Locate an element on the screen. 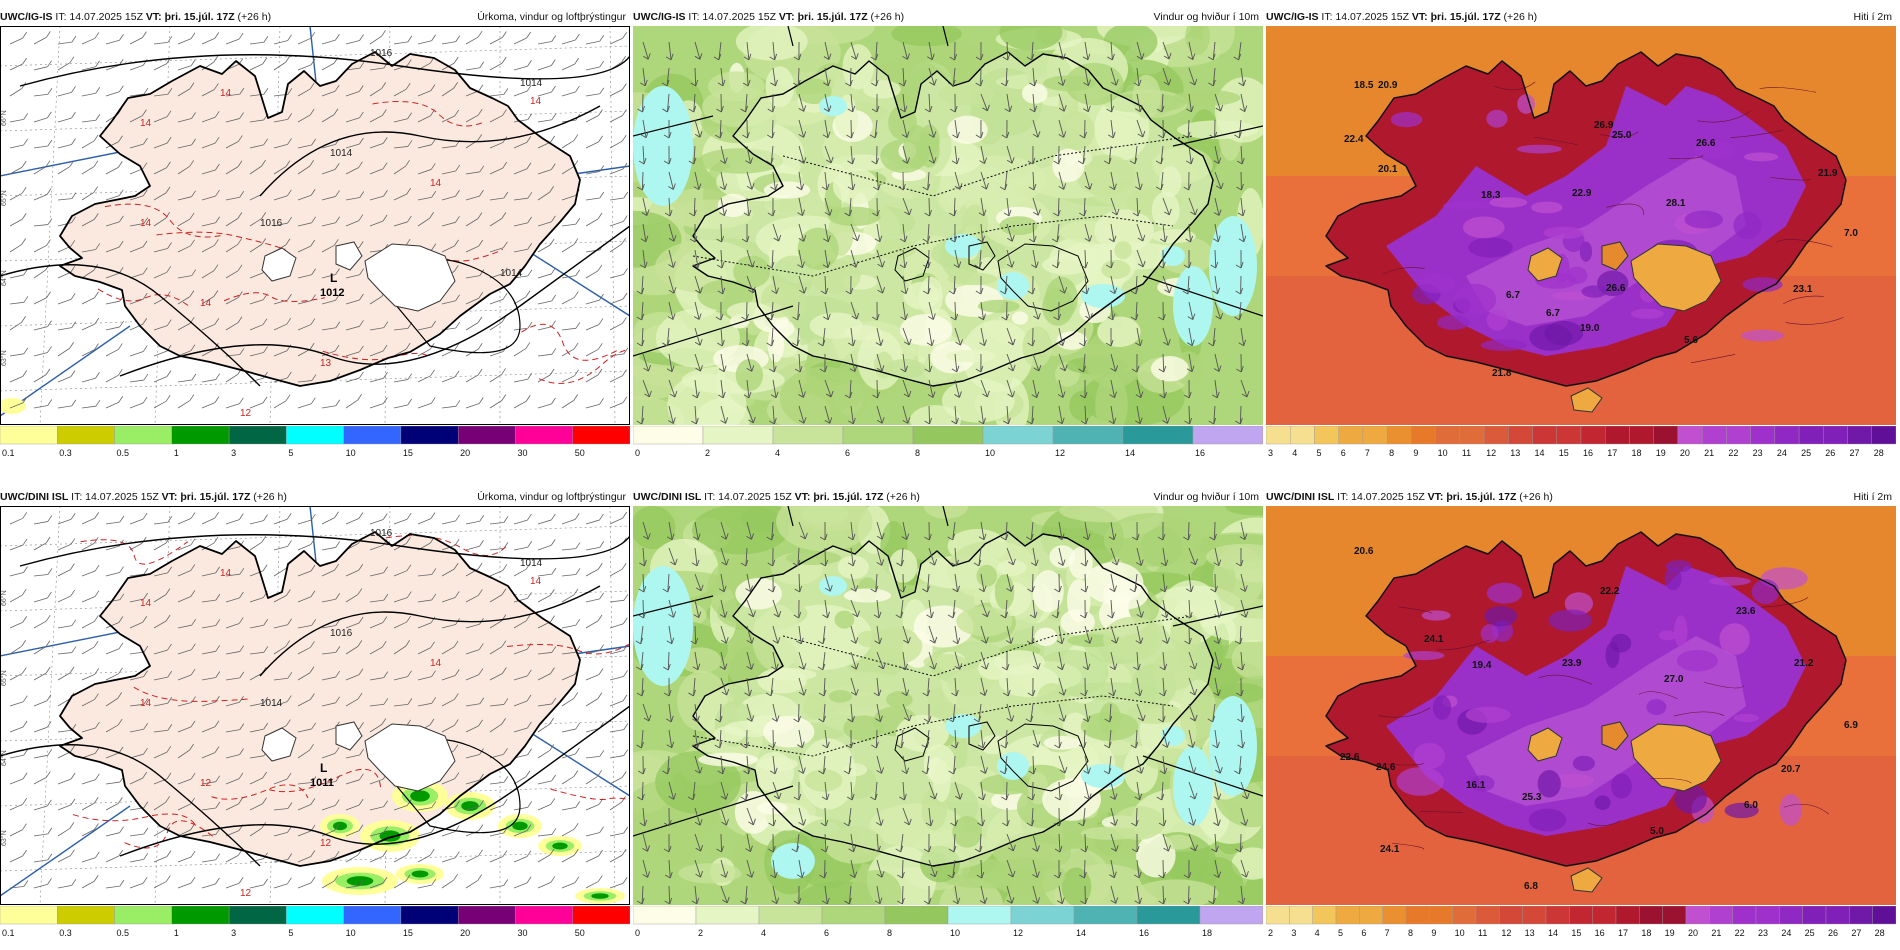 The height and width of the screenshot is (950, 1900). model-label: UWC/IG-IS is located at coordinates (26, 17).